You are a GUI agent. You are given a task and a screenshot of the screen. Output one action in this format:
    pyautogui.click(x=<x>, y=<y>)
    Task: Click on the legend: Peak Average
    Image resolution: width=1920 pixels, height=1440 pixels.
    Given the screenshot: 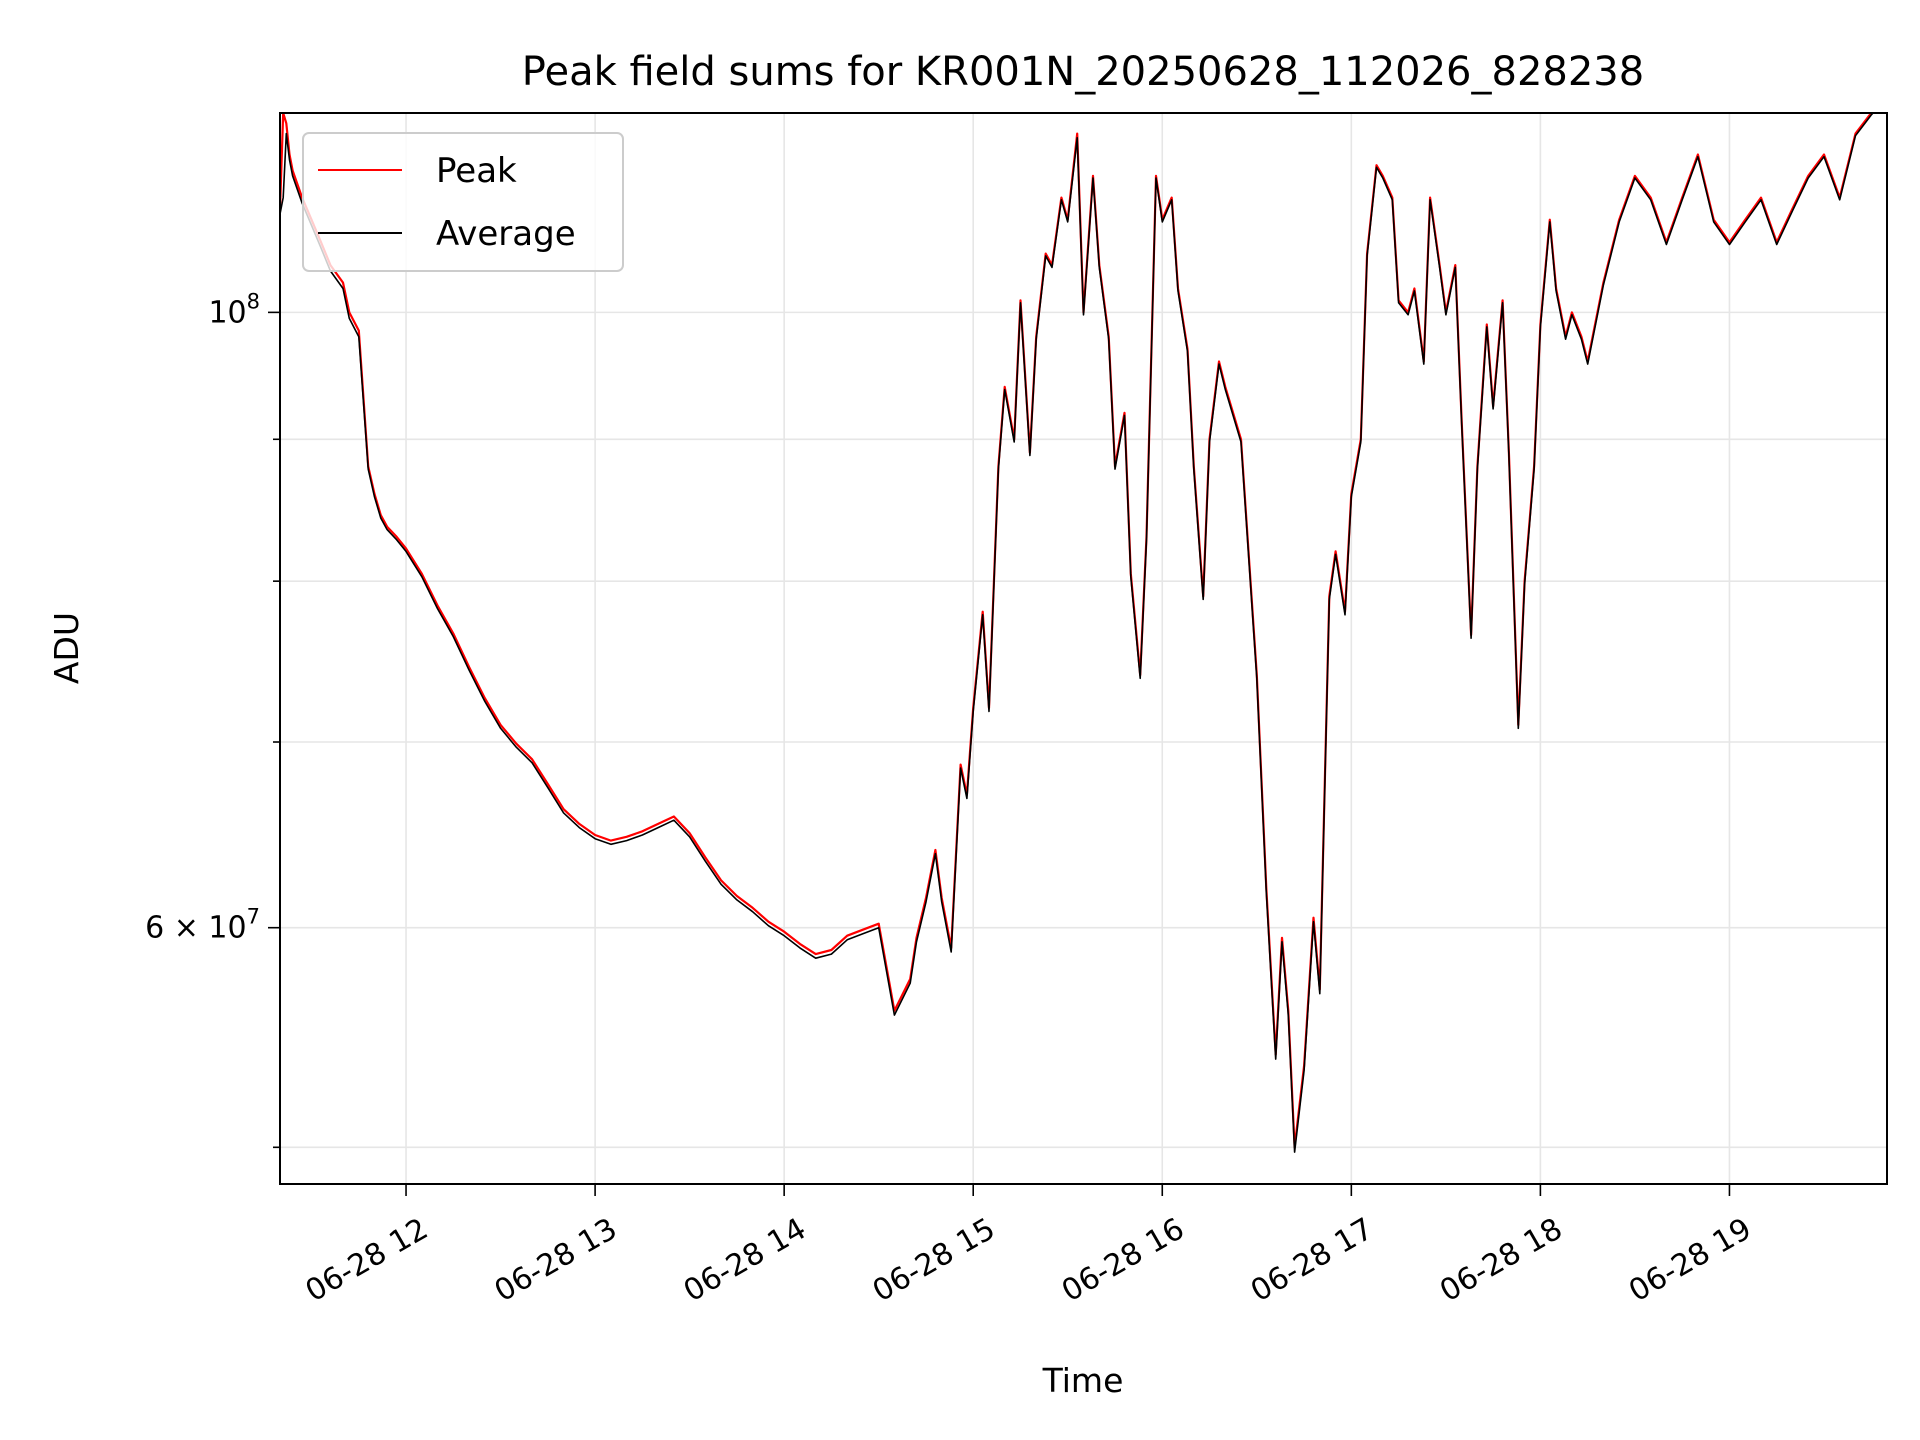 What is the action you would take?
    pyautogui.click(x=463, y=202)
    